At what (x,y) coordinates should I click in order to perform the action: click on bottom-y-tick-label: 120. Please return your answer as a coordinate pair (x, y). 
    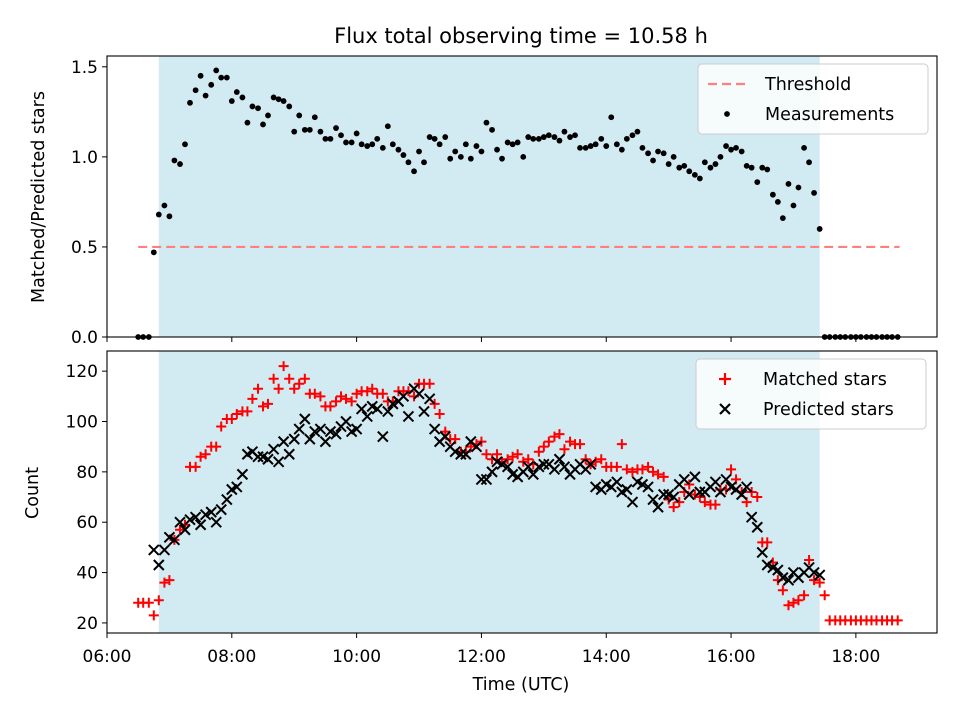
    Looking at the image, I should click on (82, 372).